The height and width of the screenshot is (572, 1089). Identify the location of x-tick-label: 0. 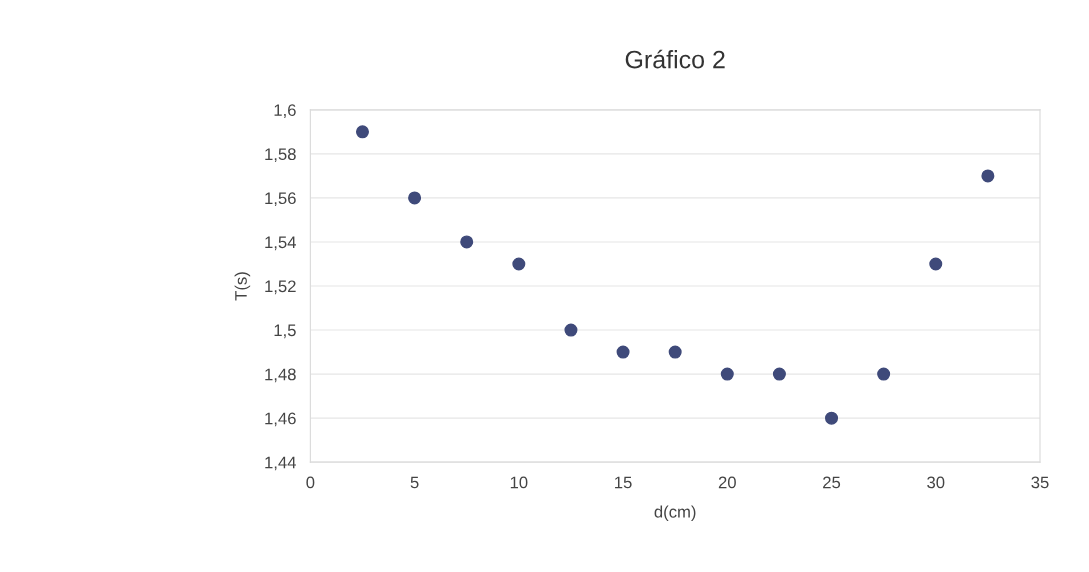
(310, 482).